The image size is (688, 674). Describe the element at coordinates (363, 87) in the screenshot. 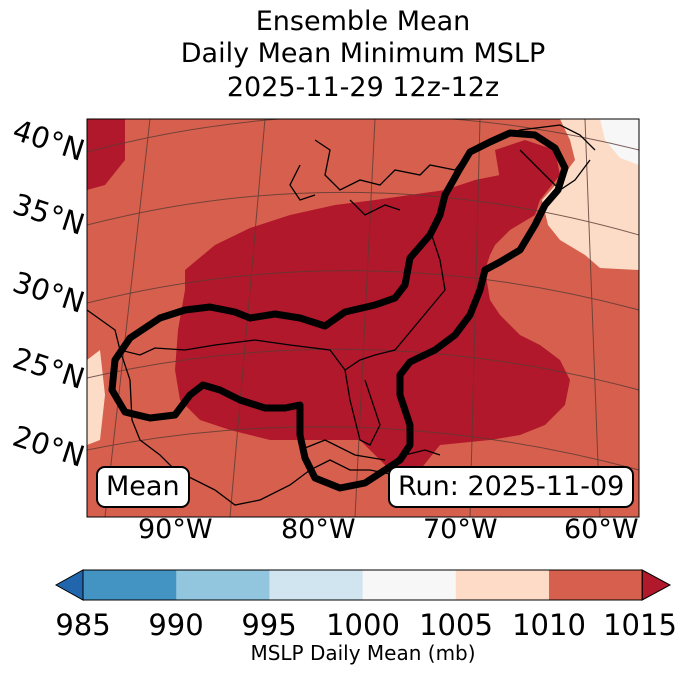

I see `title-line-3: 2025-11-29 12z-12z` at that location.